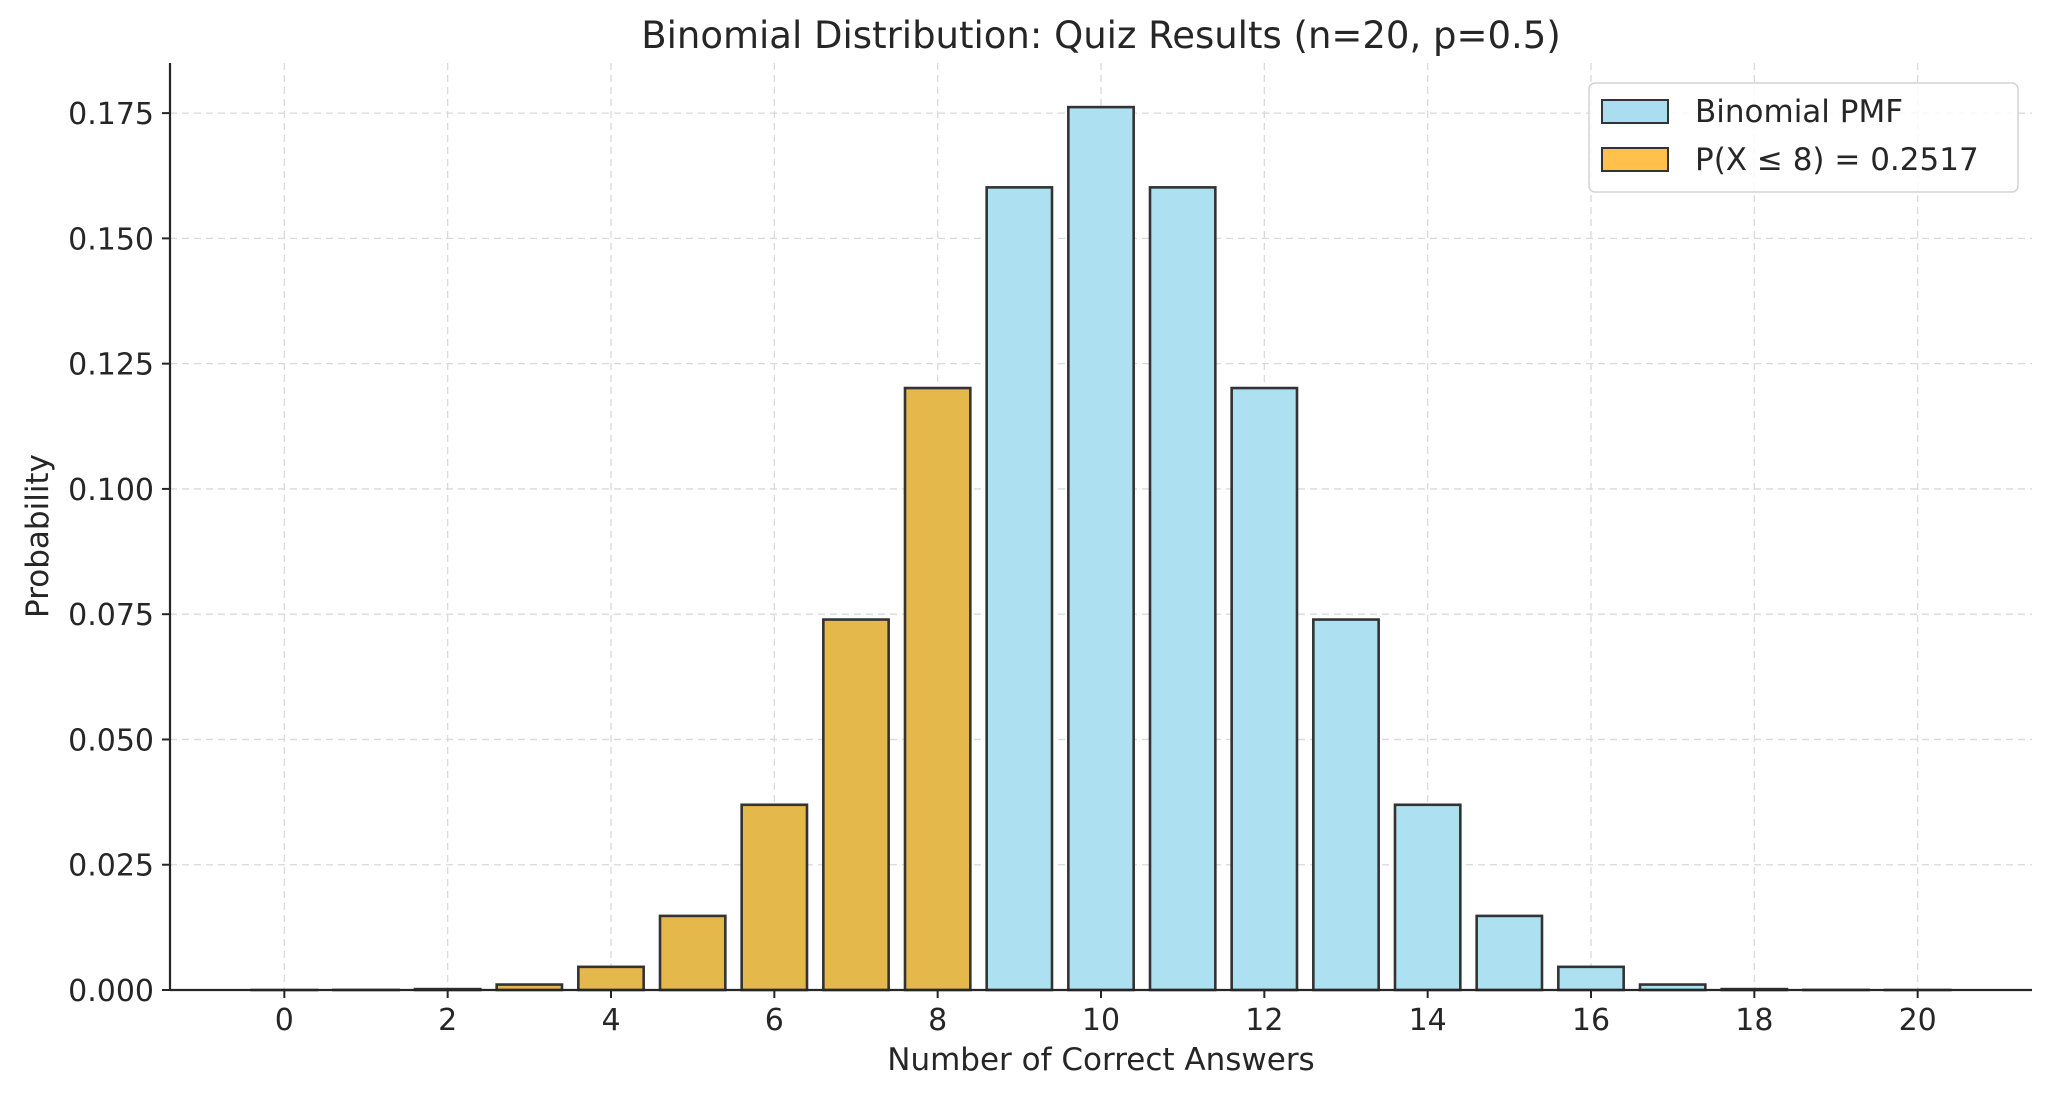 The height and width of the screenshot is (1097, 2049). I want to click on y-tick-label: 0.050, so click(111, 740).